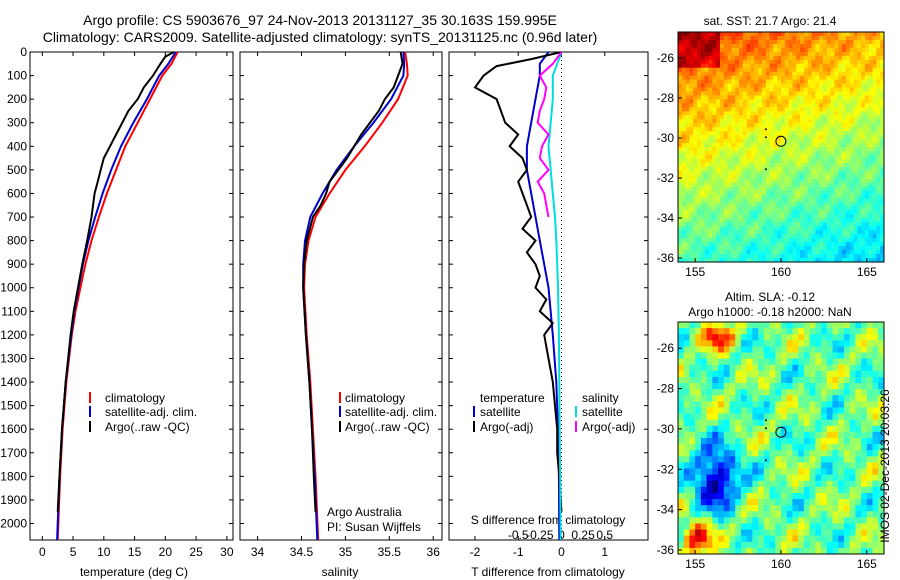 The width and height of the screenshot is (900, 580). What do you see at coordinates (666, 178) in the screenshot?
I see `sst_map-ytick-label: -32` at bounding box center [666, 178].